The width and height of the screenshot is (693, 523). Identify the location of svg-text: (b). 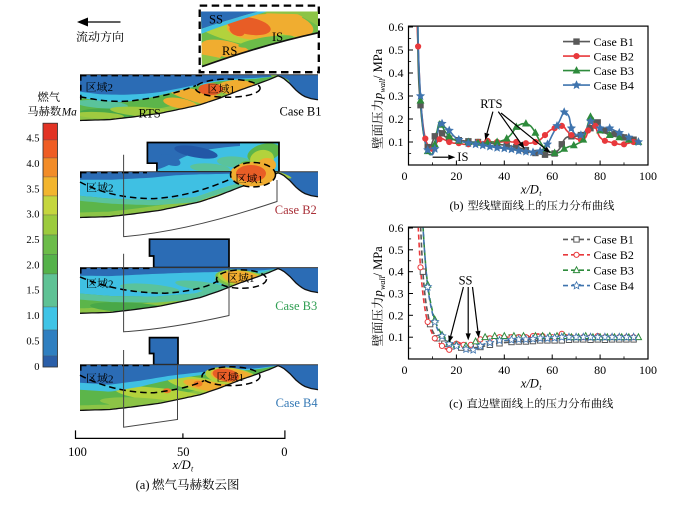
(457, 206).